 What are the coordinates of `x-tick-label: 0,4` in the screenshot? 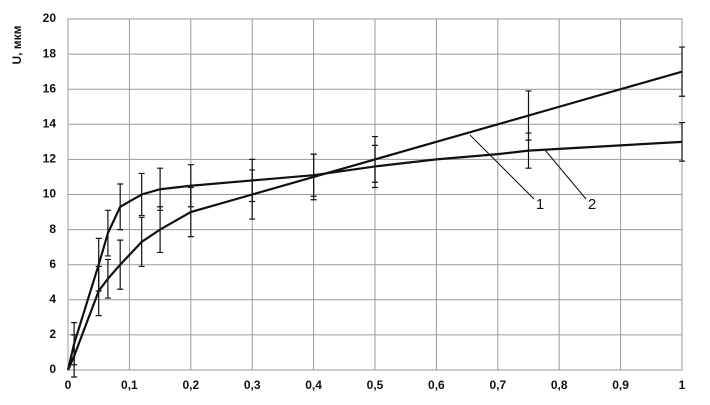 It's located at (313, 385).